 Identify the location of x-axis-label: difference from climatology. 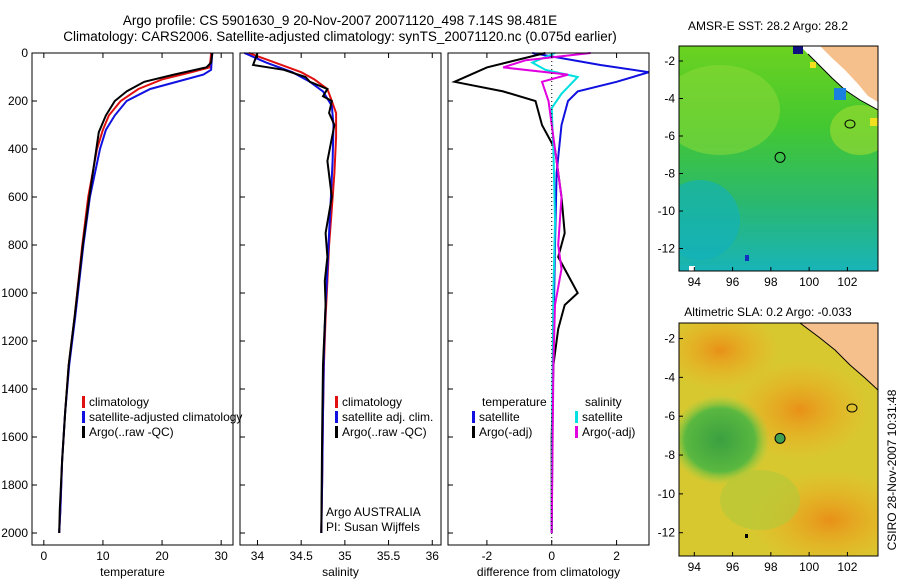
(548, 572).